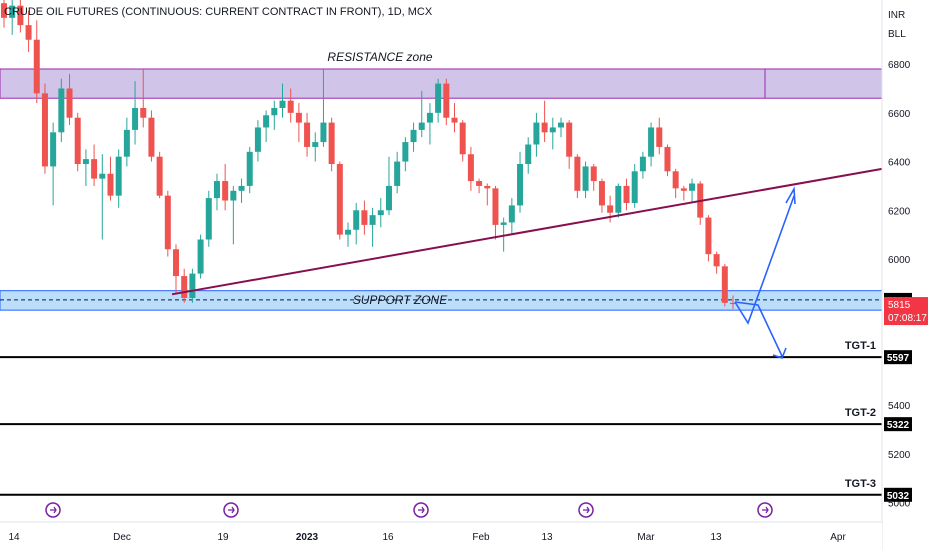  Describe the element at coordinates (409, 510) in the screenshot. I see `event-markers` at that location.